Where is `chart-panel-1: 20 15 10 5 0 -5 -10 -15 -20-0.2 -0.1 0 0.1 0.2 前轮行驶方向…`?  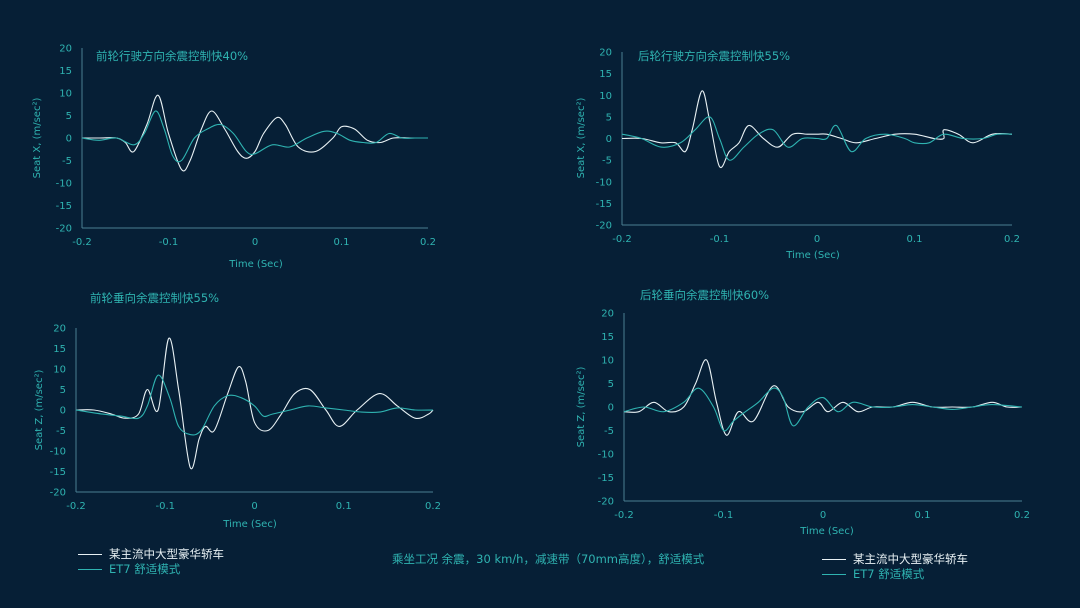
chart-panel-1: 20 15 10 5 0 -5 -10 -15 -20-0.2 -0.1 0 0.1 0.2 前轮行驶方向… is located at coordinates (234, 157).